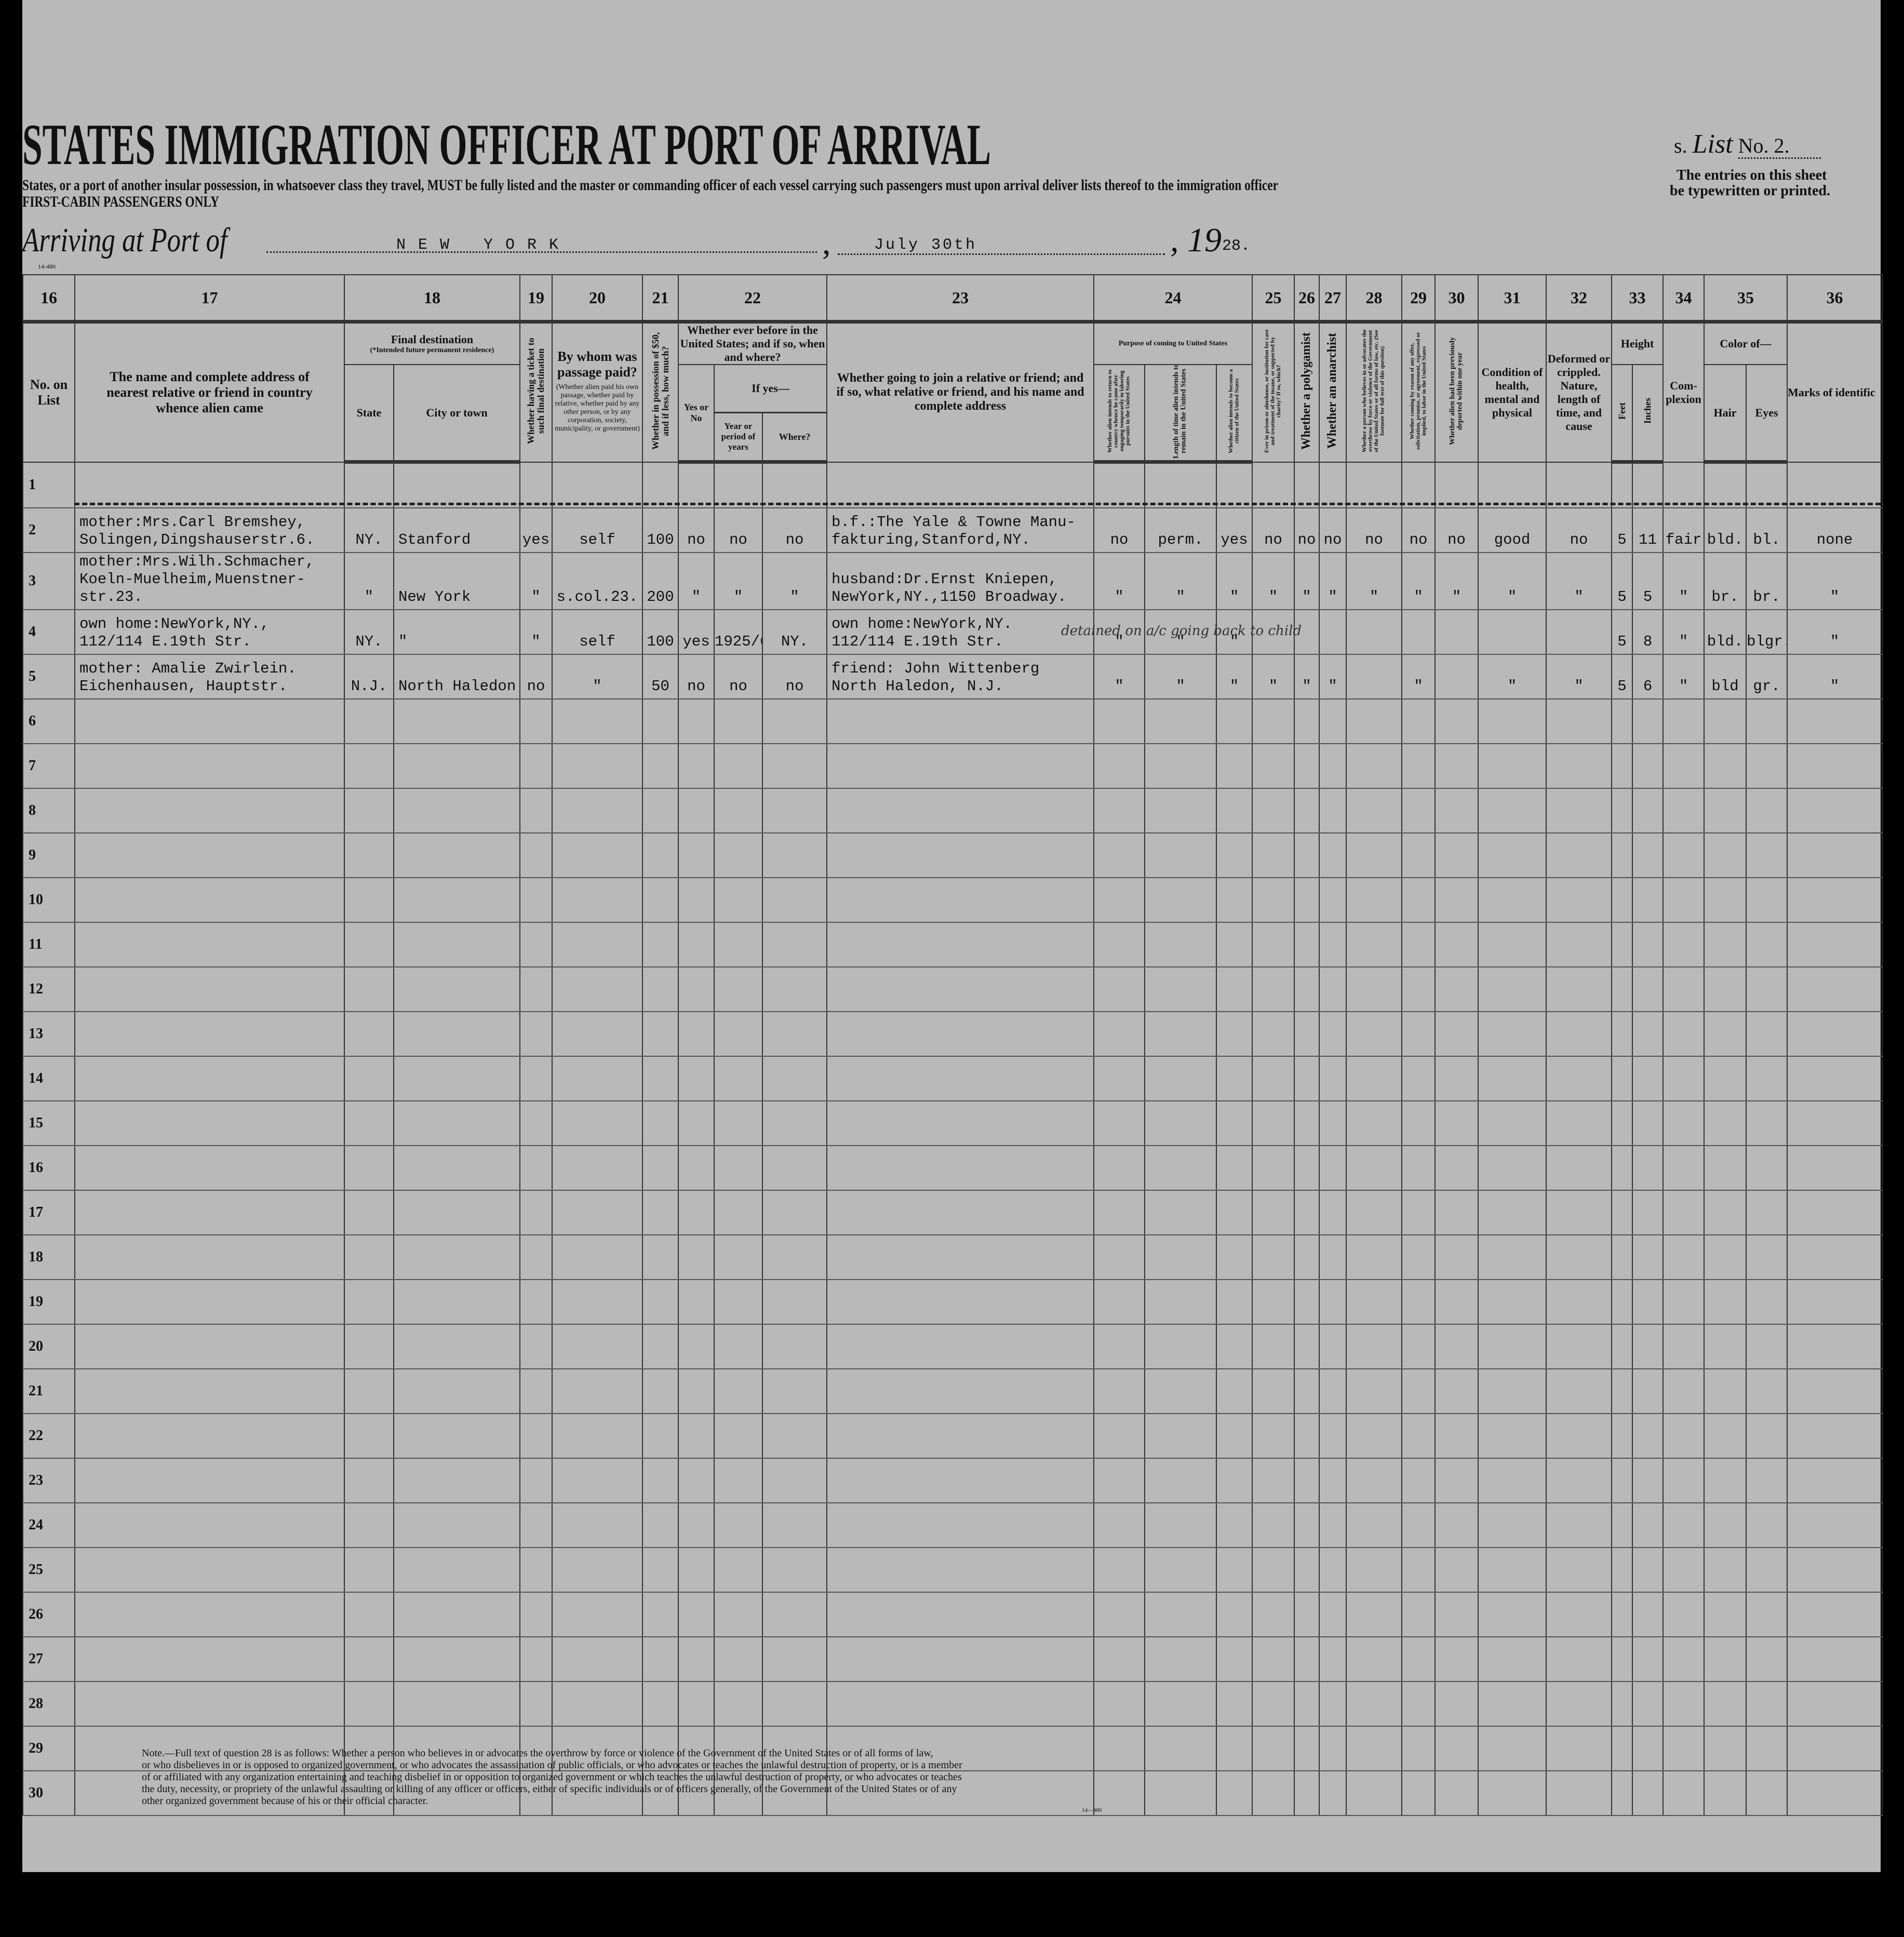  I want to click on header-feet: Feet, so click(1622, 414).